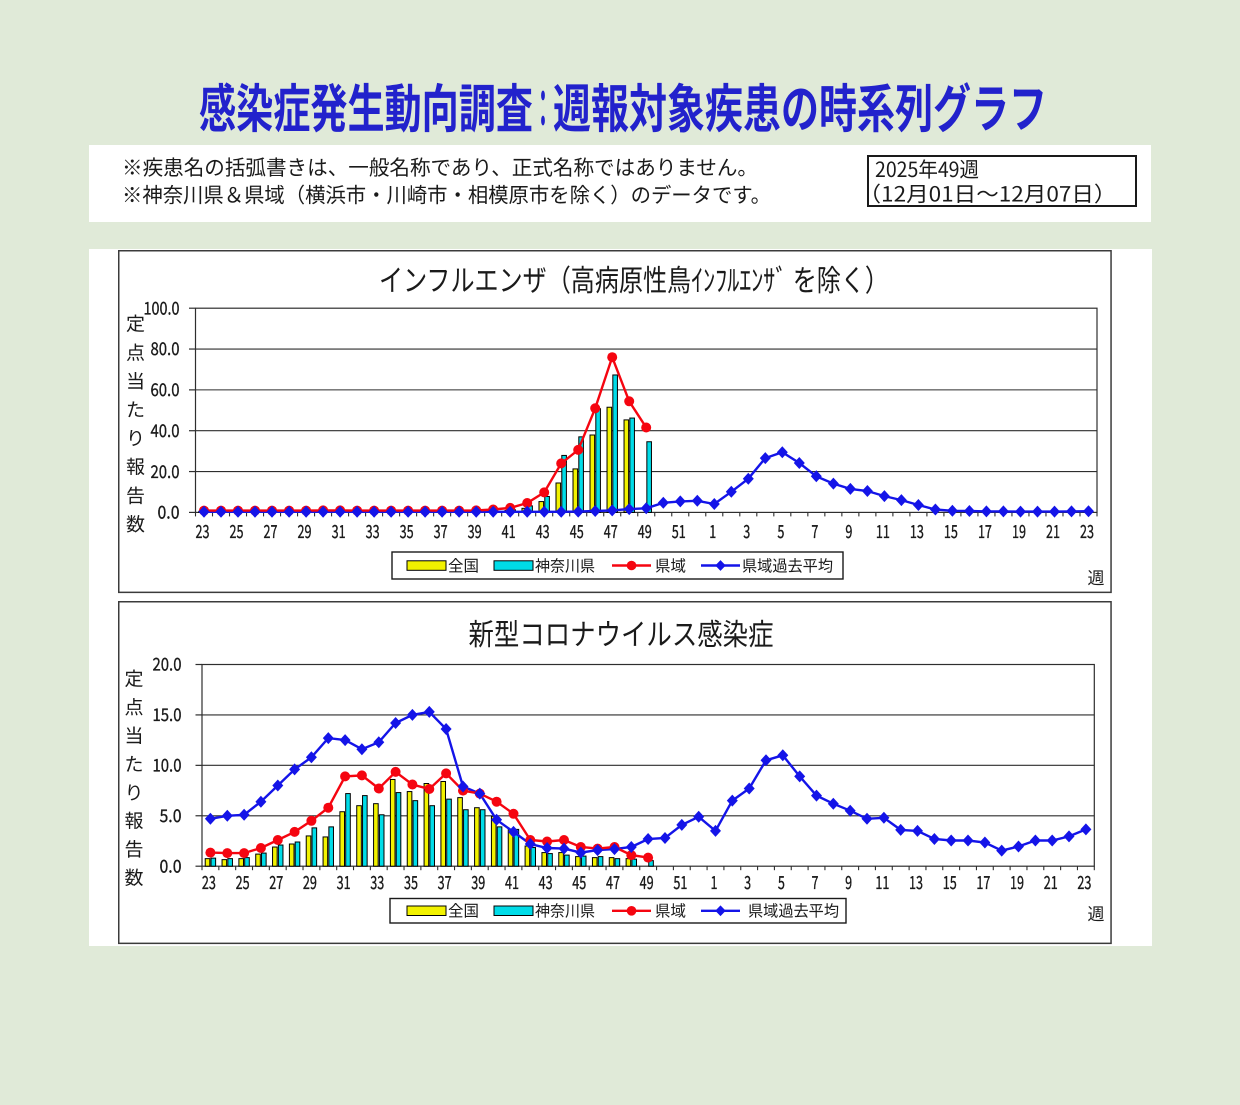 This screenshot has height=1105, width=1240. What do you see at coordinates (446, 195) in the screenshot?
I see `svg-text:※神奈川県＆県域（横浜市・川崎市・相模原市を除く）のデータで: ※神奈川県＆県域（横浜市・川崎市・相模原市を除く）のデータです。` at bounding box center [446, 195].